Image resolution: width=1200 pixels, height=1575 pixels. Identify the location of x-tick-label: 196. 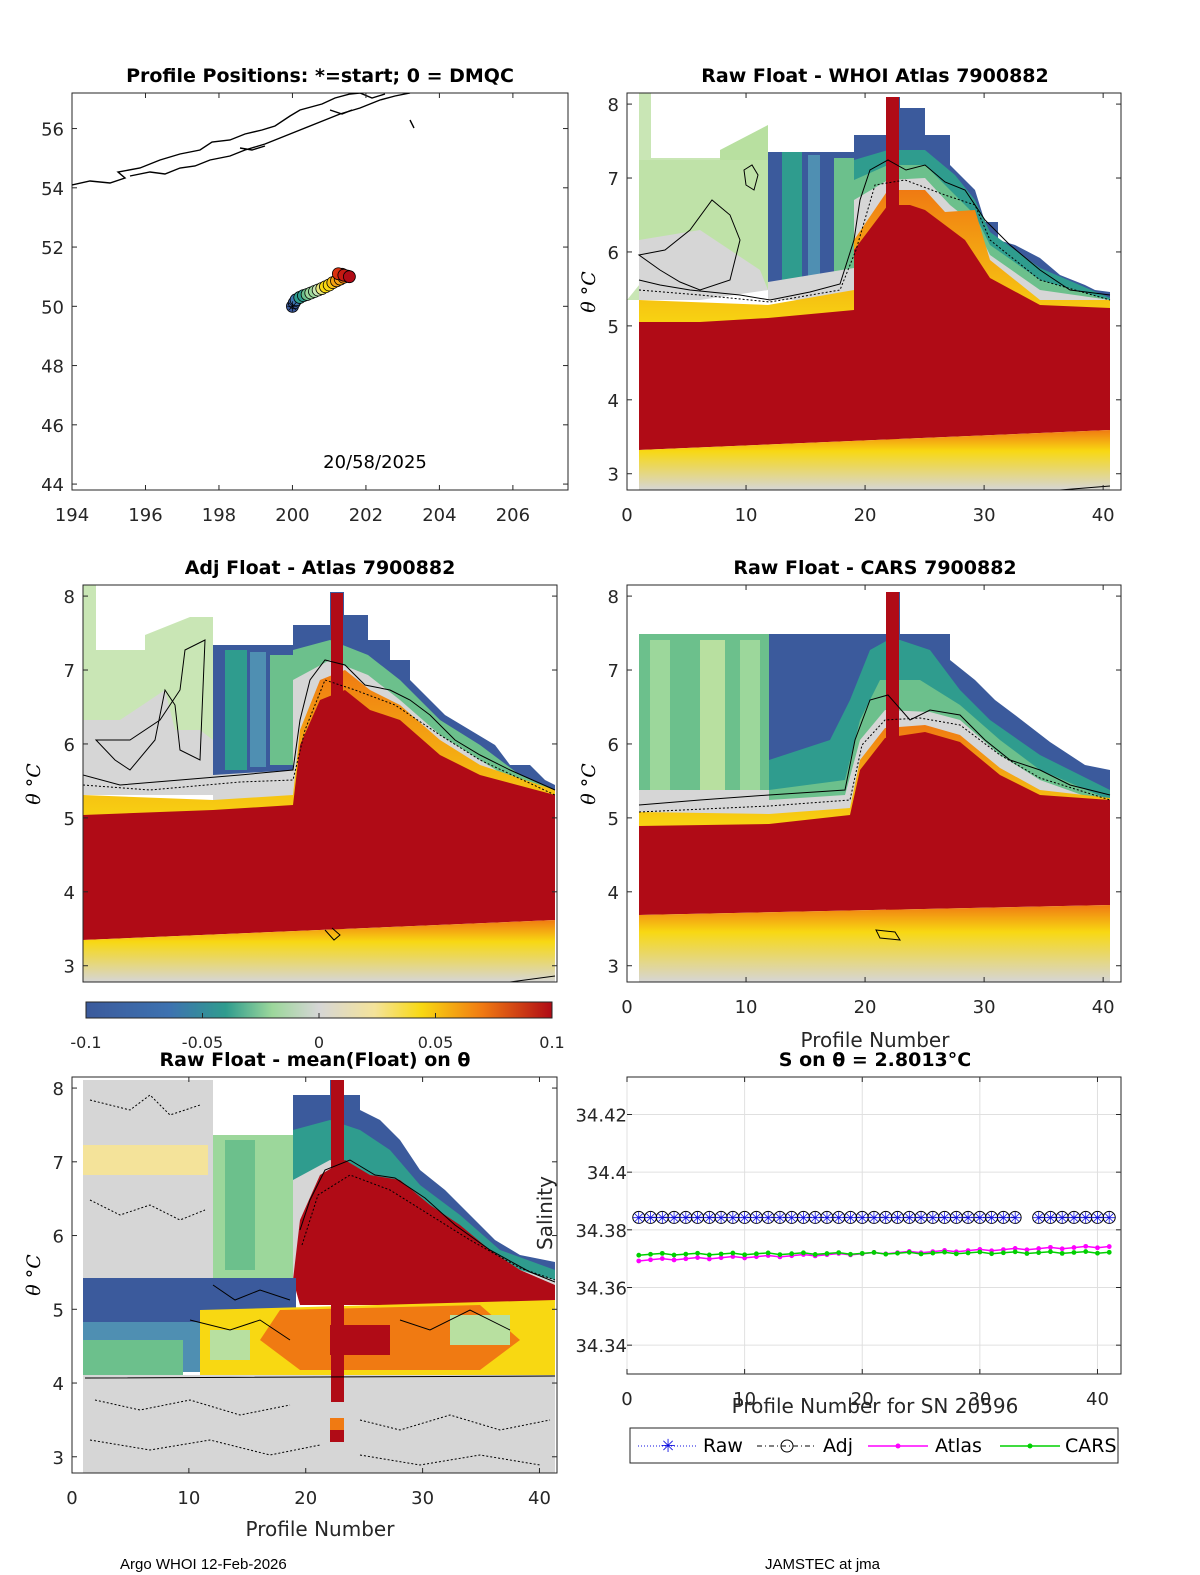
(145, 515).